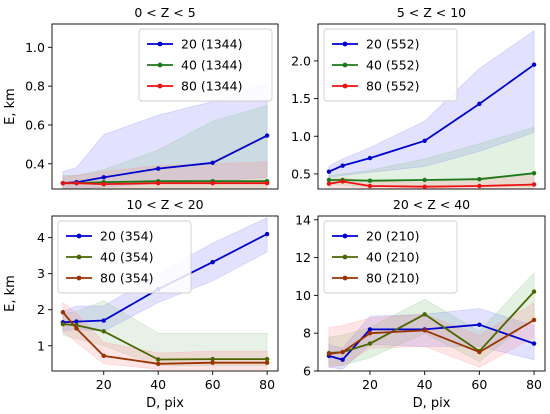 Image resolution: width=550 pixels, height=414 pixels. I want to click on legend-label: 40 (552), so click(393, 65).